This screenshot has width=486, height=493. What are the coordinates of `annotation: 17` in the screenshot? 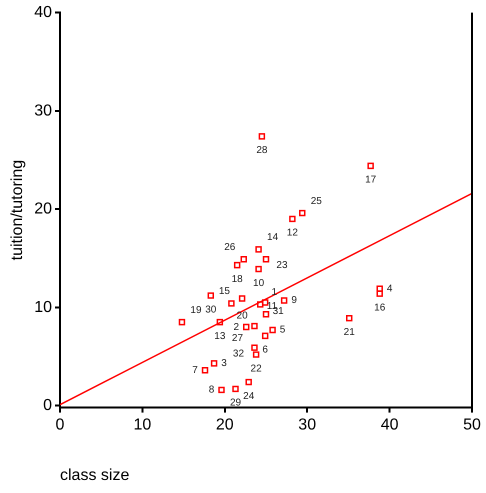 It's located at (371, 180).